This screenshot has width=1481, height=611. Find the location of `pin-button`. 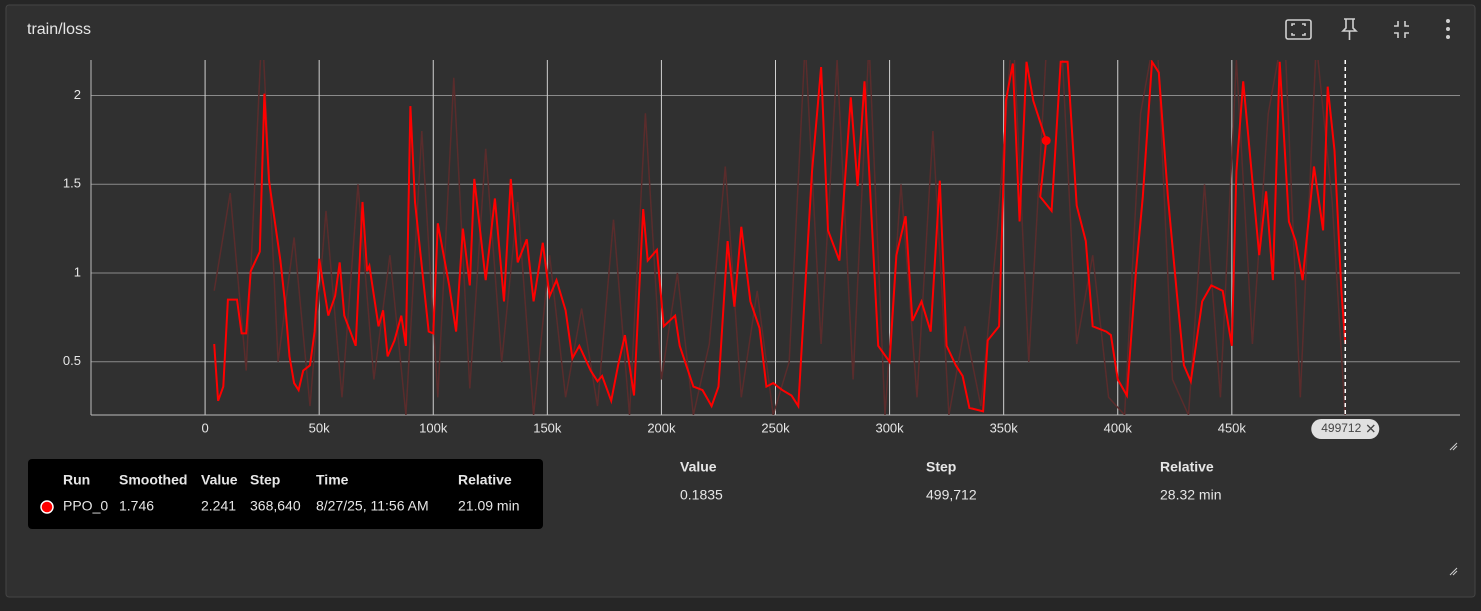

pin-button is located at coordinates (1349, 29).